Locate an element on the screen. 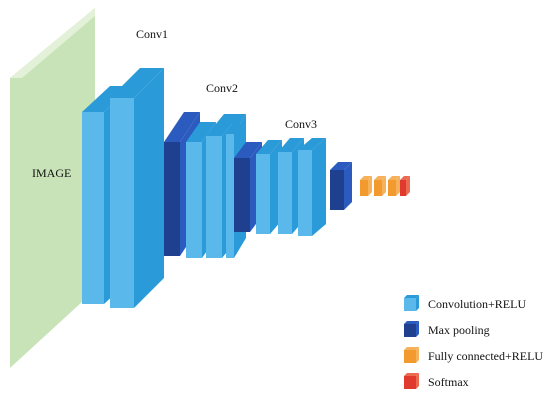  final-pool-top is located at coordinates (341, 166).